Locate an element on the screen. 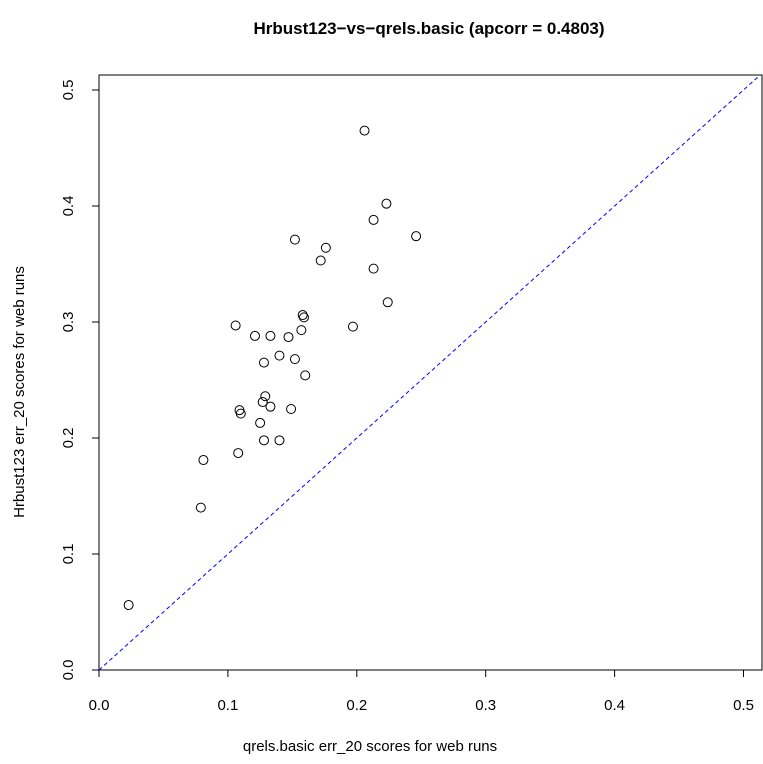 The image size is (763, 764). y-tick-label: 0.2 is located at coordinates (68, 438).